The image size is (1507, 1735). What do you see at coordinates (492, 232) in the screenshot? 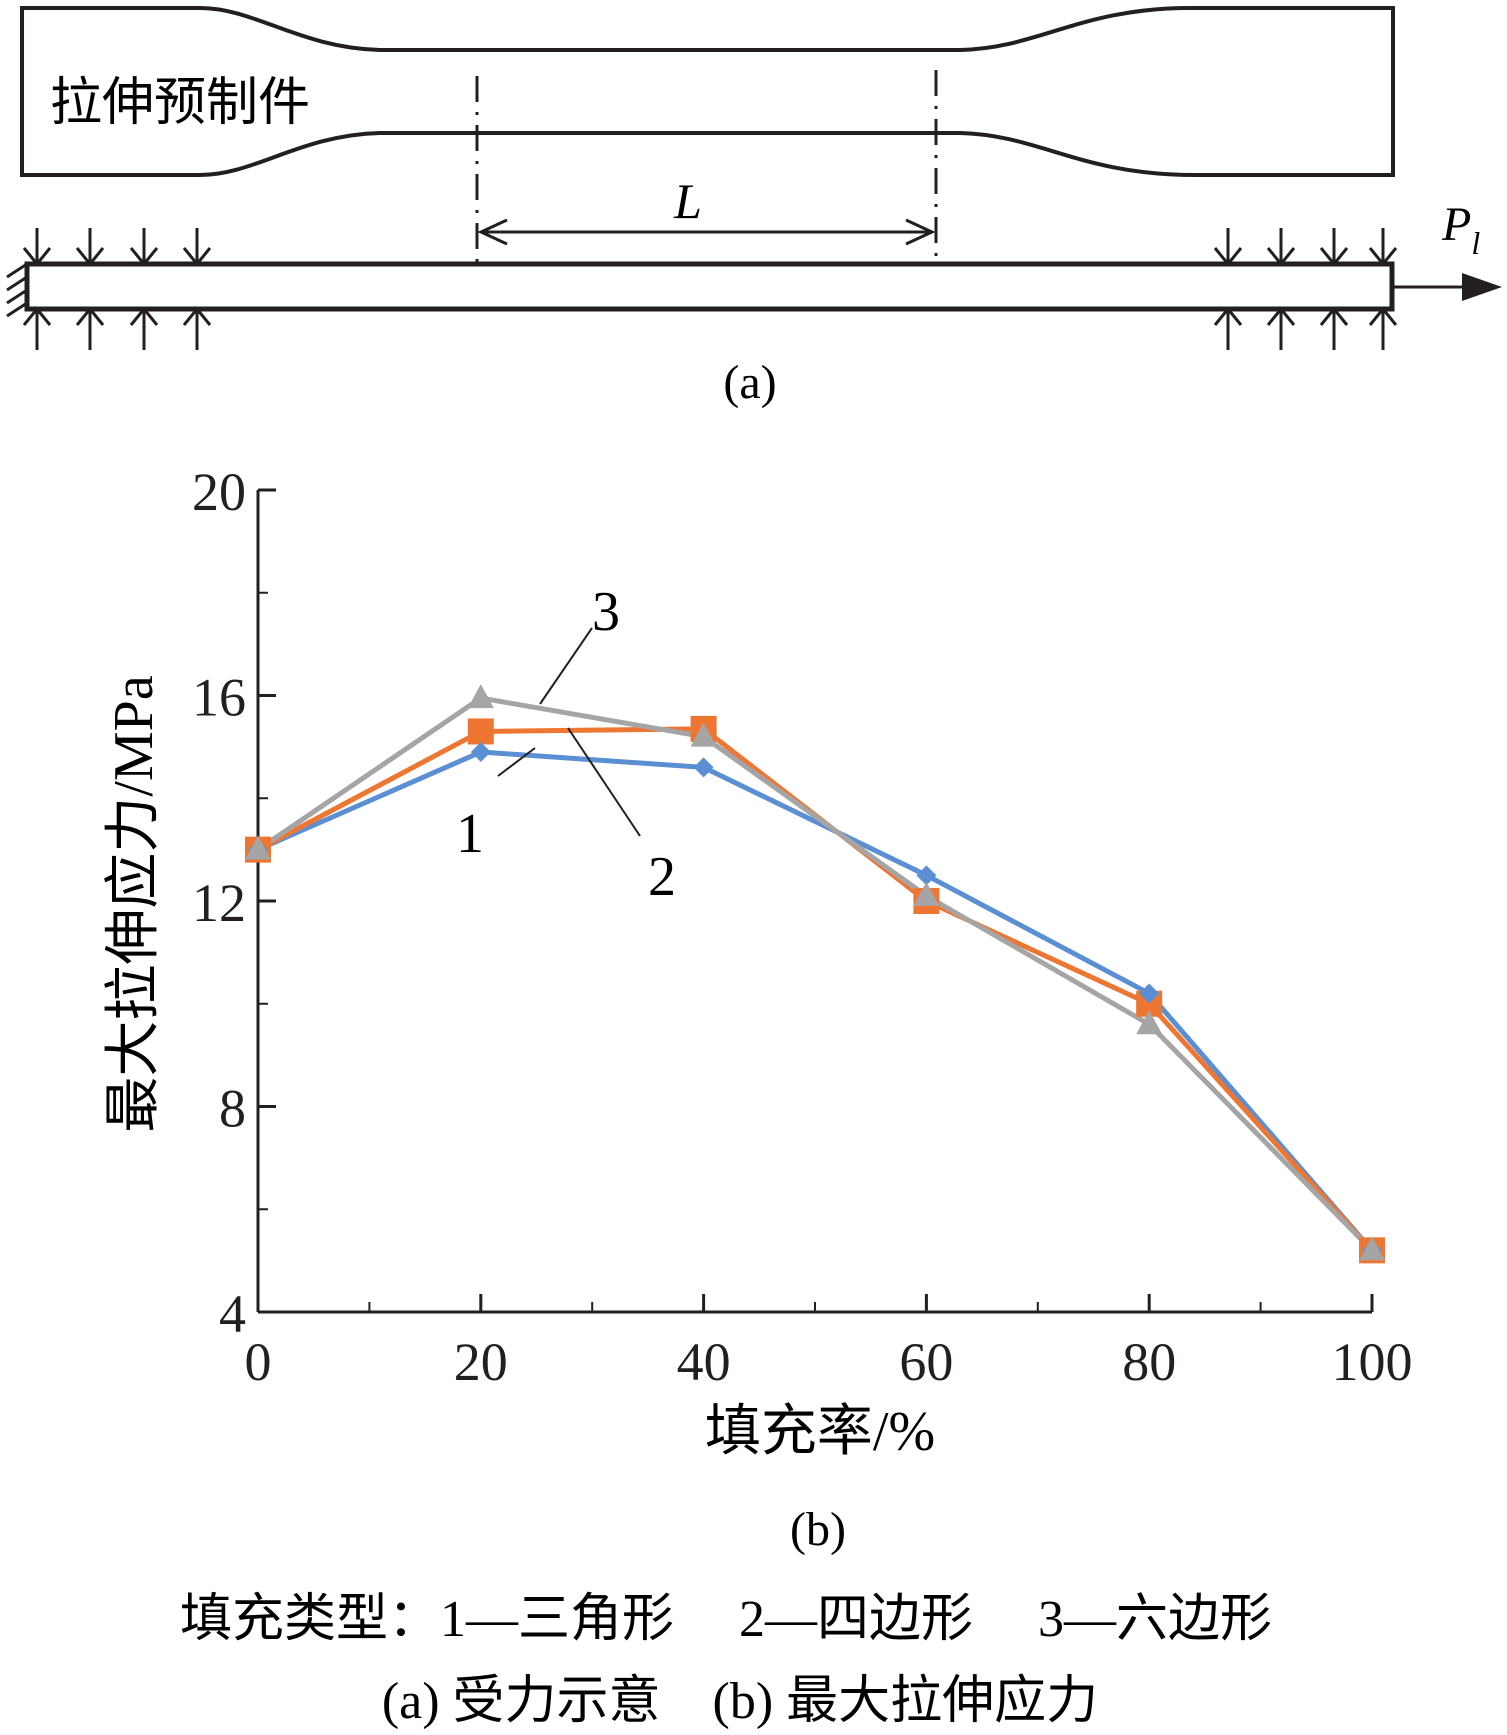
I see `length-arrowhead-left` at bounding box center [492, 232].